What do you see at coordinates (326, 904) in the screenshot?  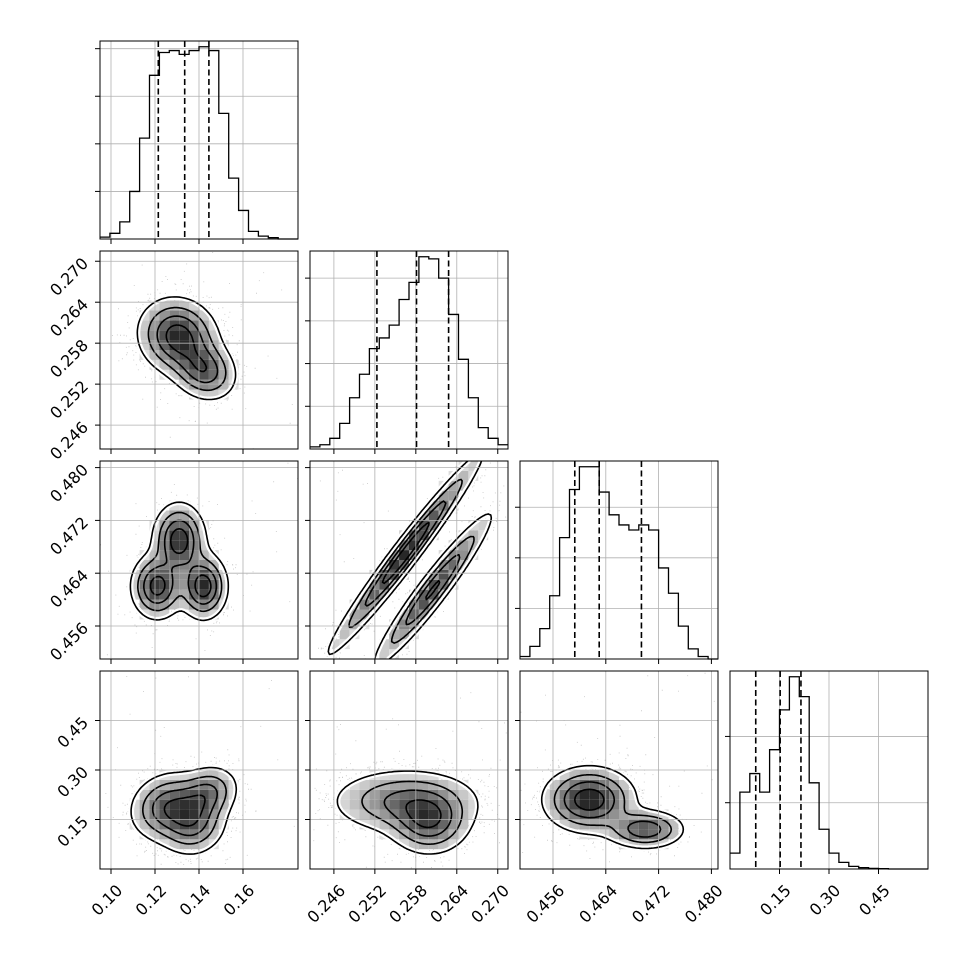 I see `x-tick-label: 0.246` at bounding box center [326, 904].